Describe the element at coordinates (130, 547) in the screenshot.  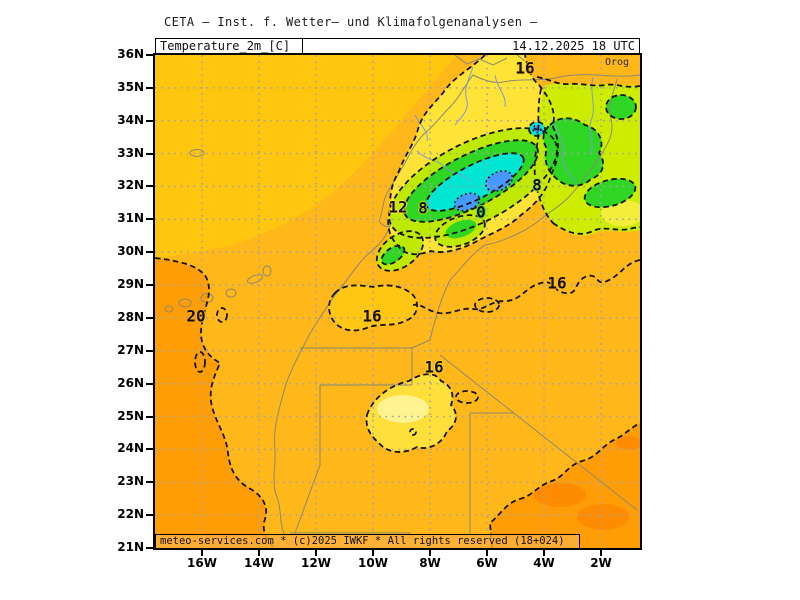
I see `lat-label: 21N` at that location.